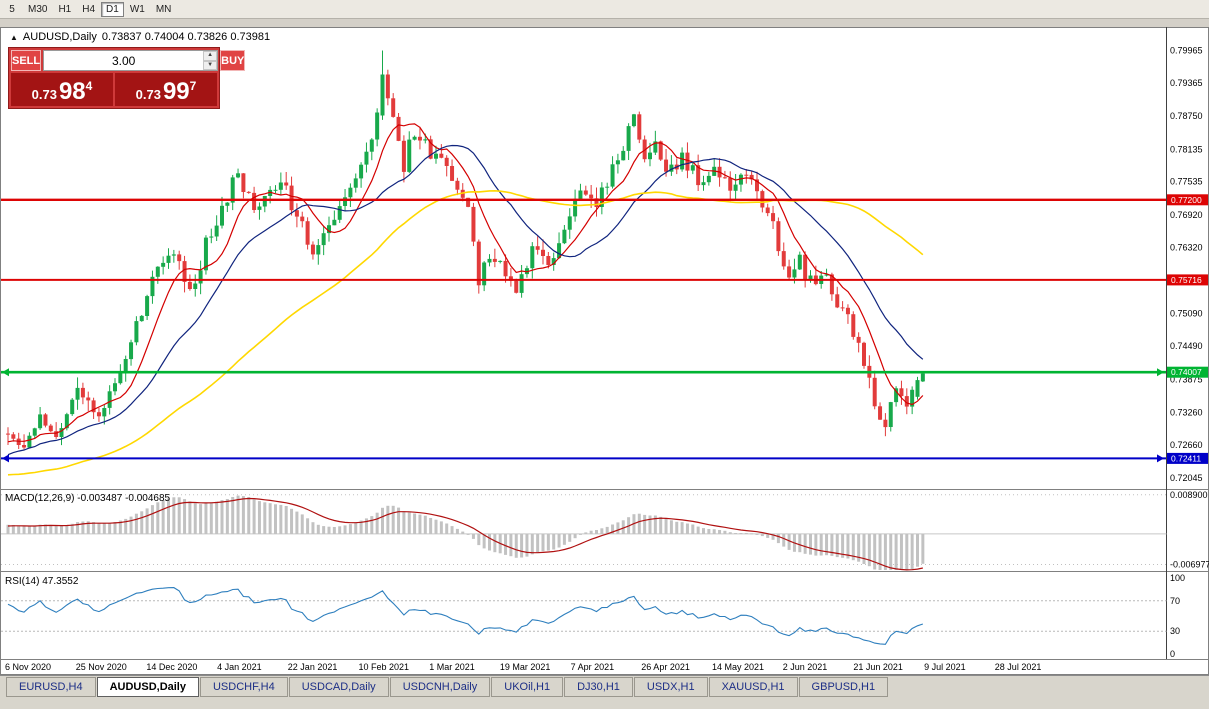  I want to click on rsi-label: RSI(14) 47.3552, so click(42, 581).